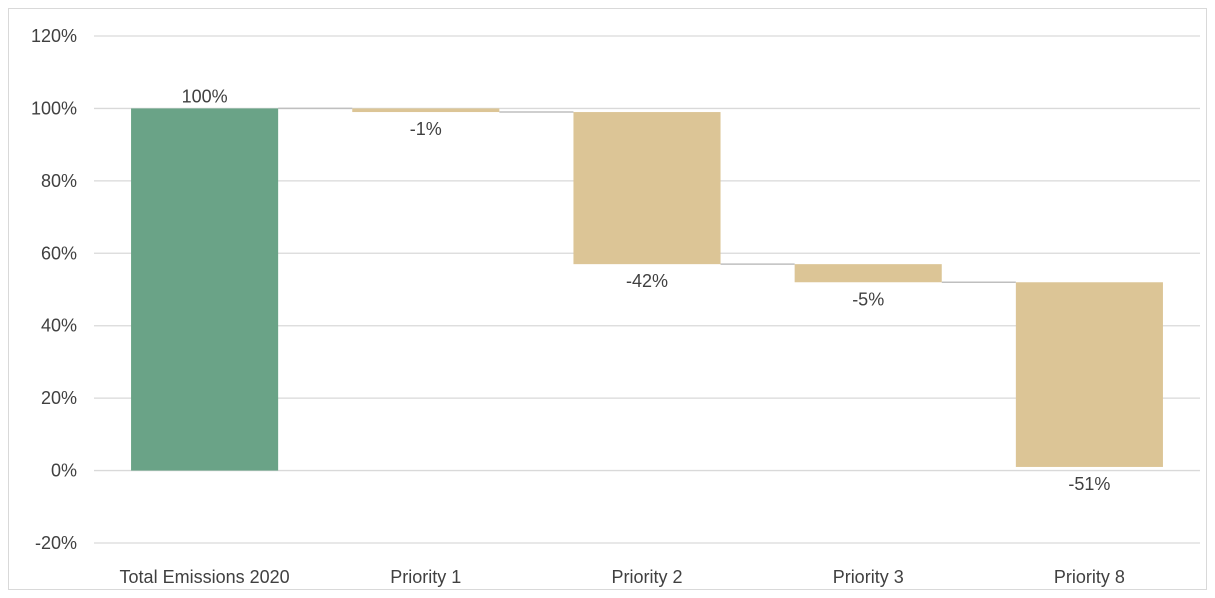  What do you see at coordinates (56, 543) in the screenshot?
I see `y-tick-label: -20%` at bounding box center [56, 543].